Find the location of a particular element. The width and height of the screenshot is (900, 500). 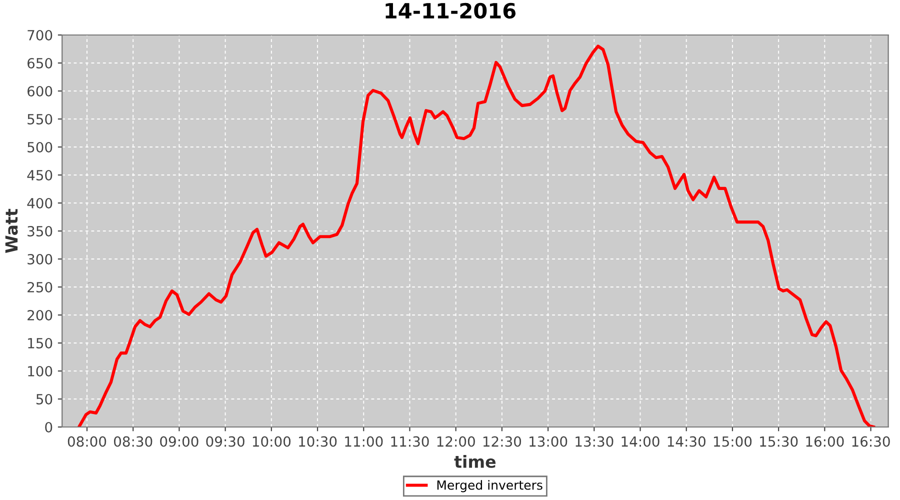

x-tick-label: 13:00 is located at coordinates (549, 441).